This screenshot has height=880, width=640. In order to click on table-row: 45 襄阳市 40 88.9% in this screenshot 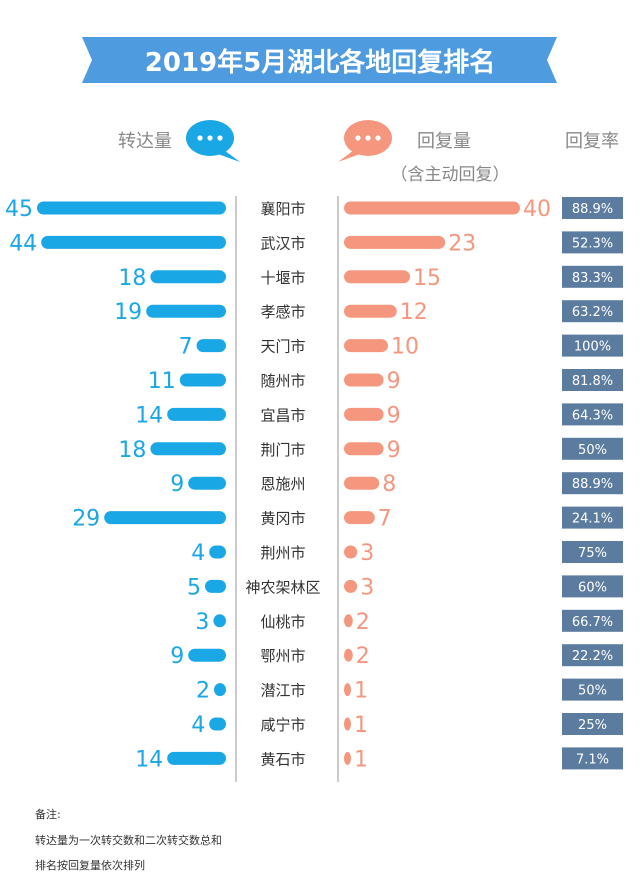, I will do `click(314, 209)`.